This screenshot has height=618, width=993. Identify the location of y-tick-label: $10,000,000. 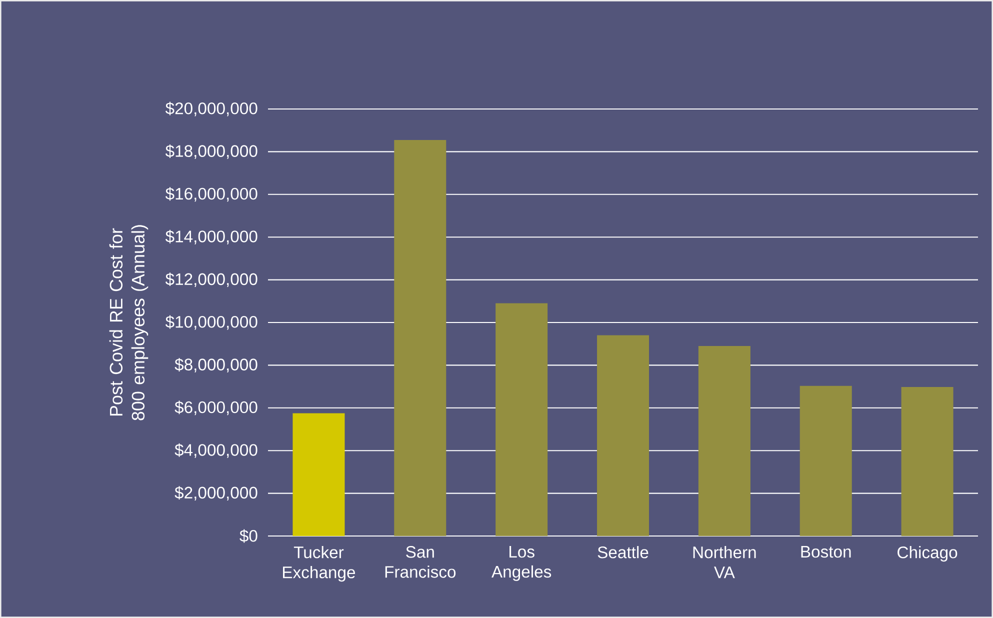
(211, 322).